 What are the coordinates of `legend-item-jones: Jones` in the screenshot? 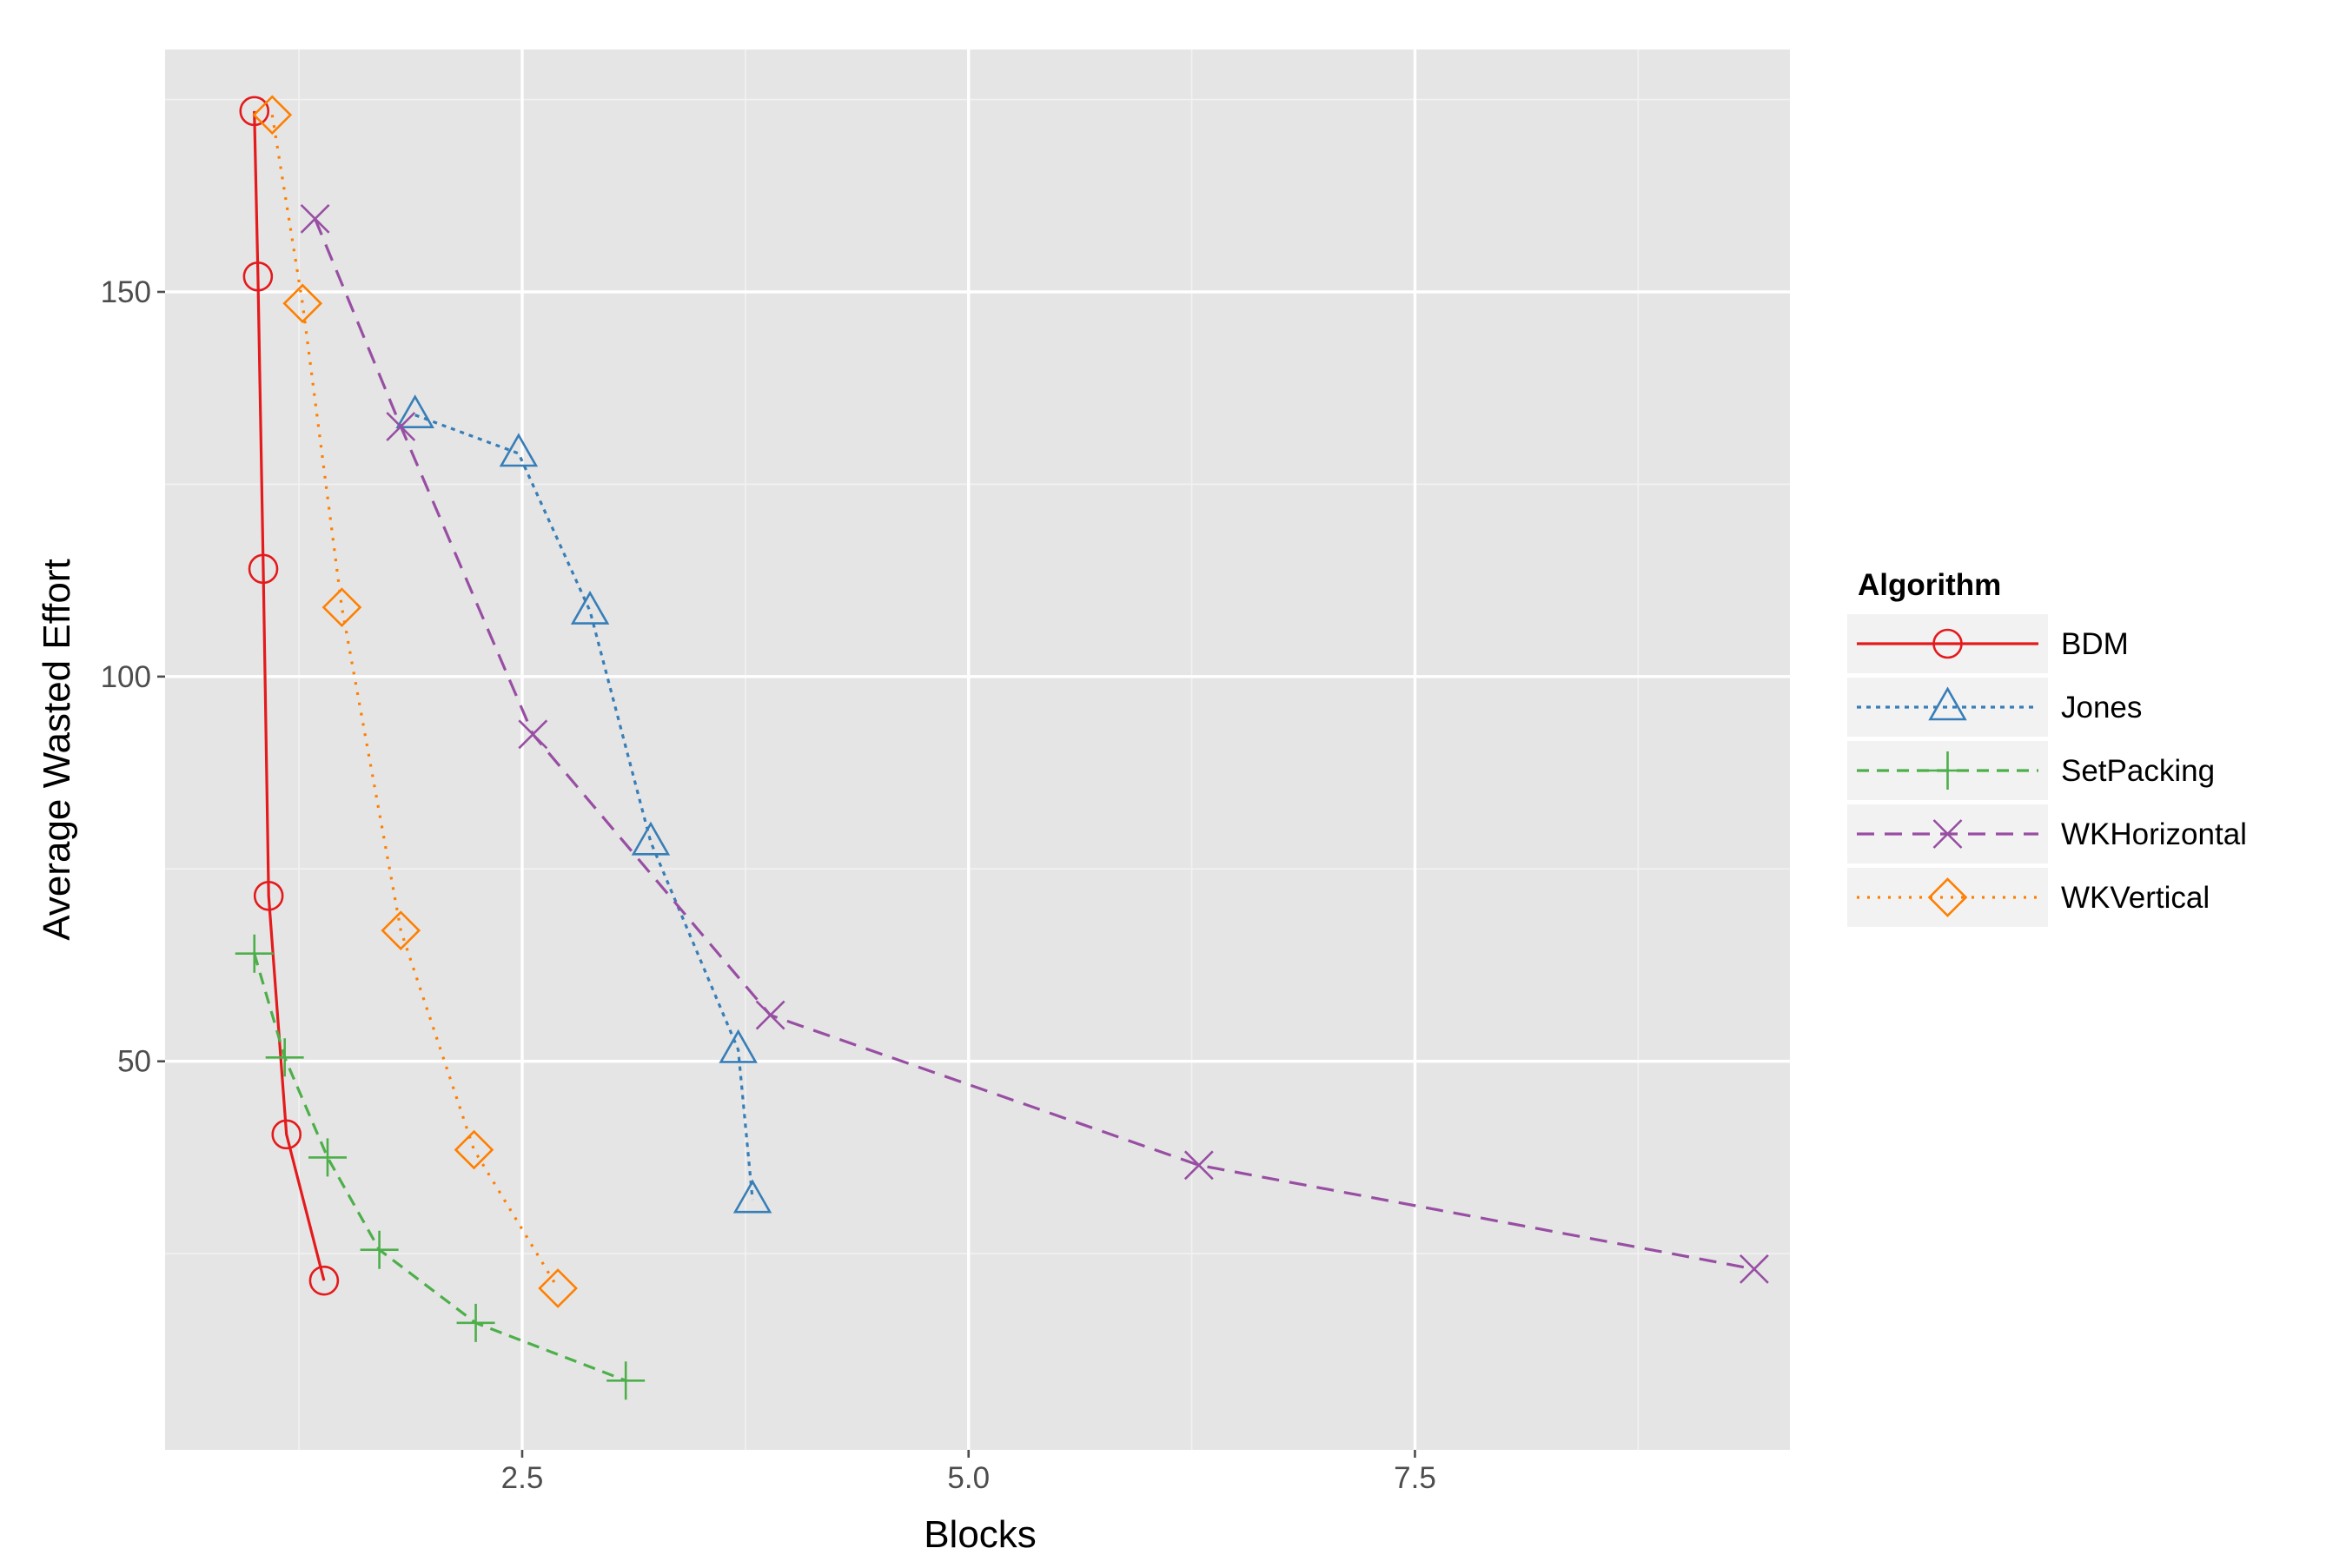 It's located at (1994, 707).